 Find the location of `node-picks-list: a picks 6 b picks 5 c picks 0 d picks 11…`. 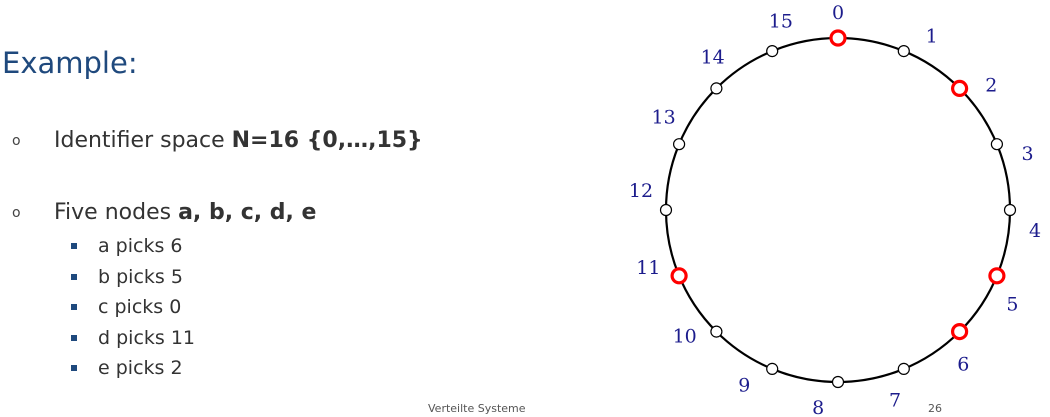

node-picks-list: a picks 6 b picks 5 c picks 0 d picks 11… is located at coordinates (133, 307).